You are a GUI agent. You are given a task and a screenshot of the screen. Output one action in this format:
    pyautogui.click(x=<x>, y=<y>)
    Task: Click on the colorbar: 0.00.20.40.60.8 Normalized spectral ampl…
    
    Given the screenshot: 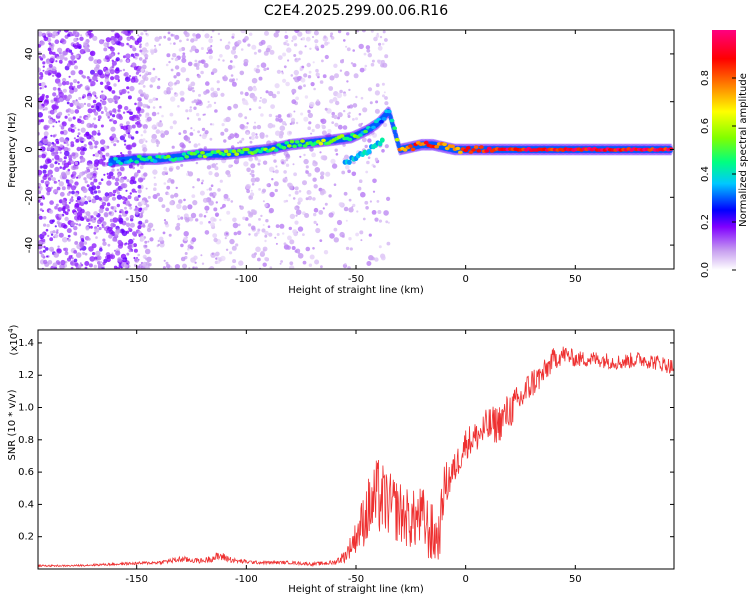 What is the action you would take?
    pyautogui.click(x=724, y=154)
    